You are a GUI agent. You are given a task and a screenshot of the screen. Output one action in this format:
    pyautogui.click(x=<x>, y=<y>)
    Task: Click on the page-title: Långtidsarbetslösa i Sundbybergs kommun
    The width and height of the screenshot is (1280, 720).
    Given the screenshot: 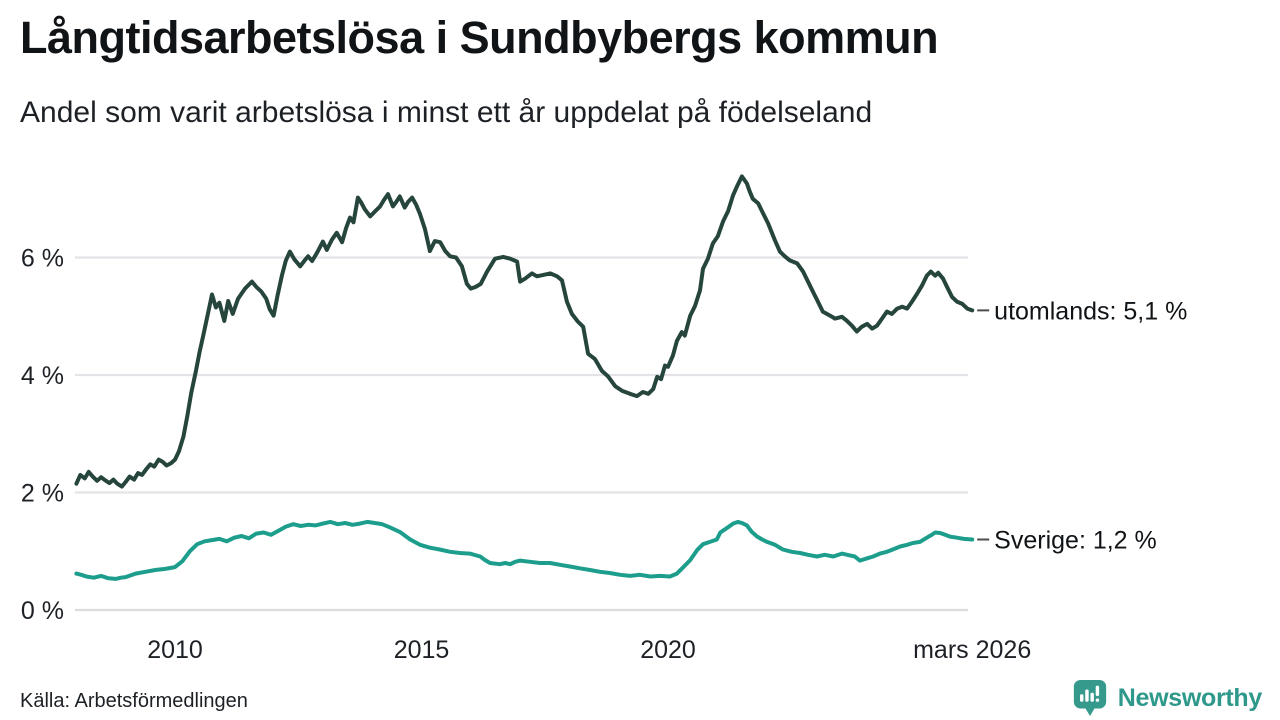 What is the action you would take?
    pyautogui.click(x=479, y=37)
    